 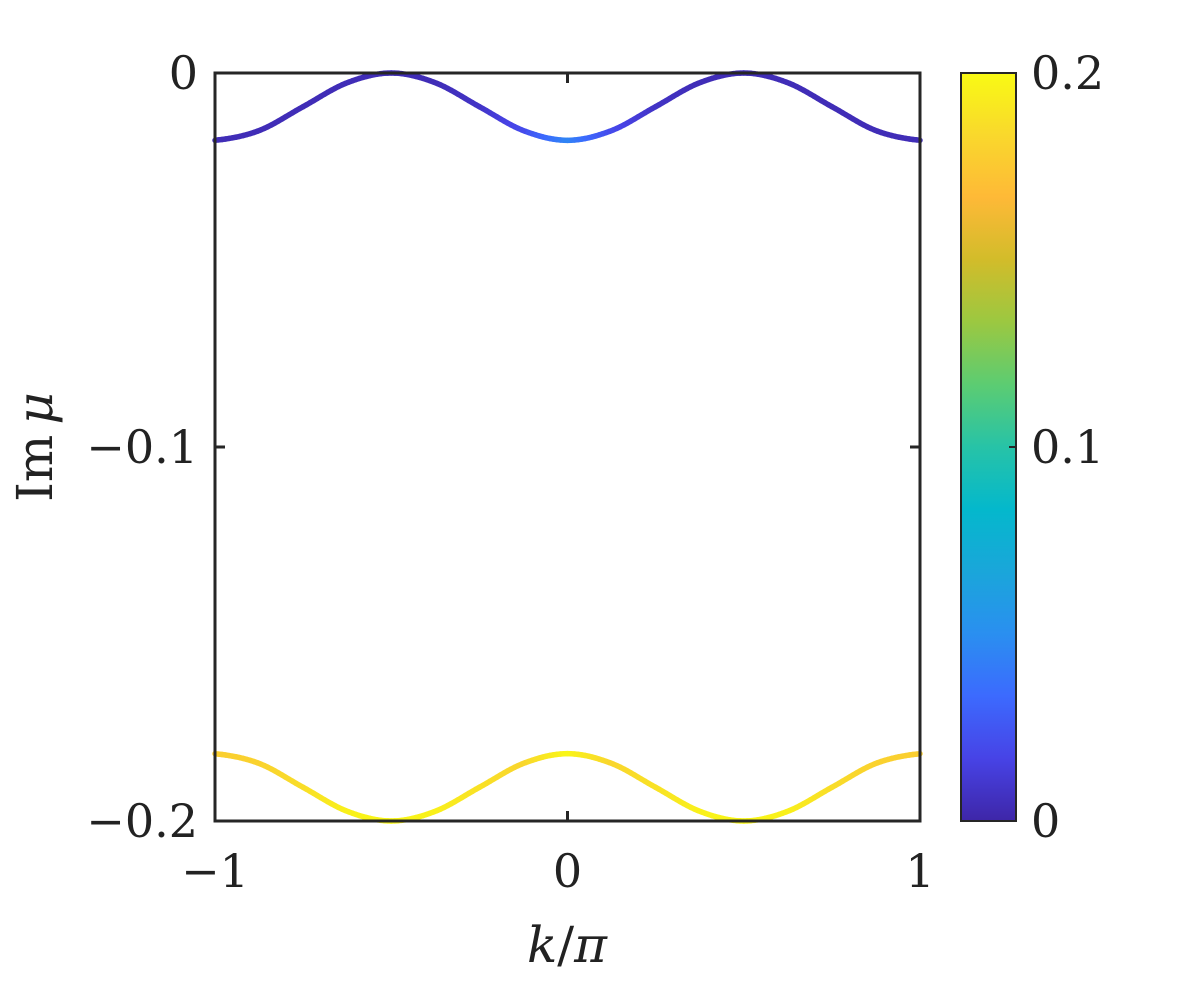 What do you see at coordinates (183, 73) in the screenshot?
I see `y-tick-label: 0` at bounding box center [183, 73].